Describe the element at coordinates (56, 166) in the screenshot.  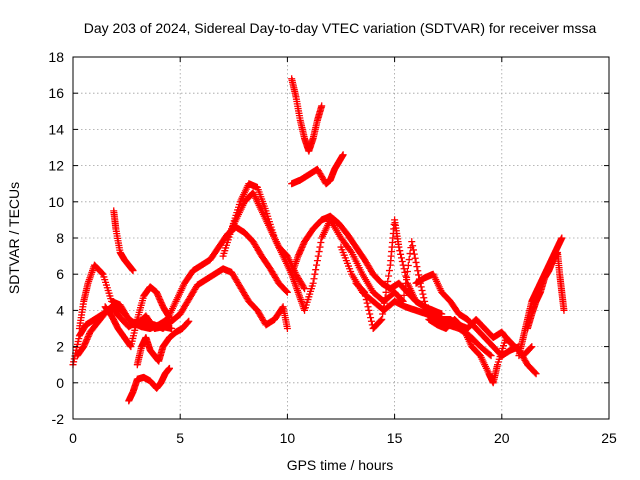
I see `y-tick-label: 12` at that location.